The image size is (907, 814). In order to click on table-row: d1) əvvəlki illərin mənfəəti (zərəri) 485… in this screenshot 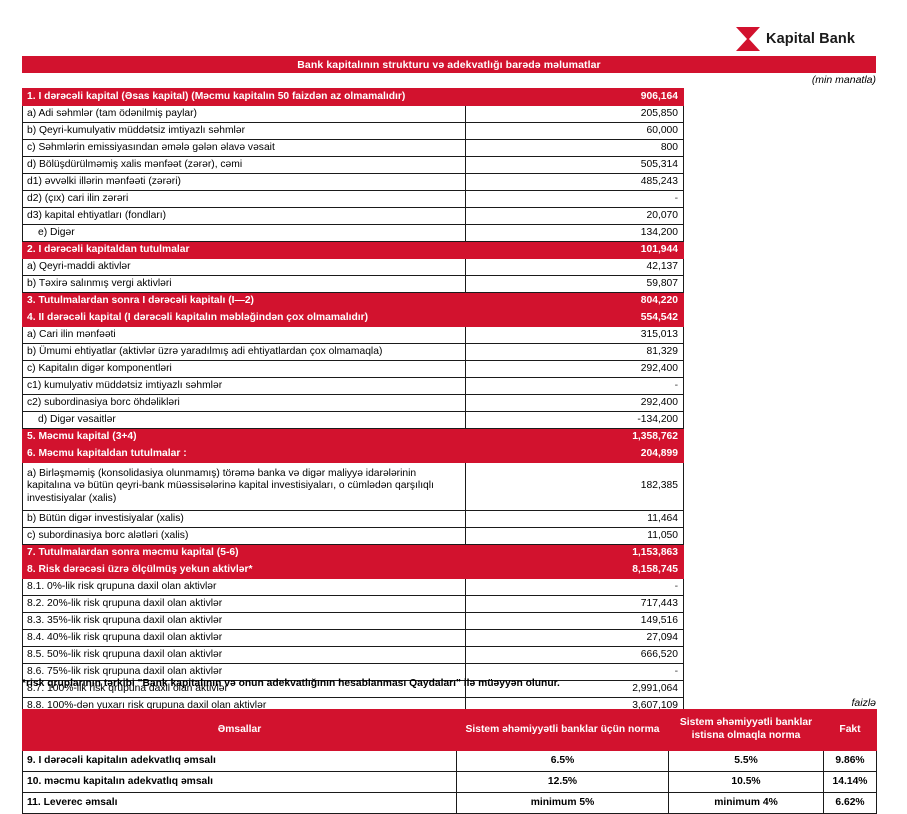, I will do `click(353, 182)`.